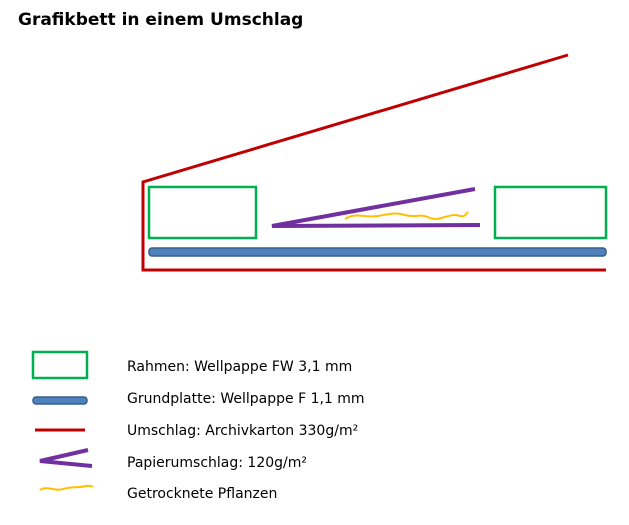  Describe the element at coordinates (217, 463) in the screenshot. I see `legend-label: Papierumschlag: 120g/m²` at that location.